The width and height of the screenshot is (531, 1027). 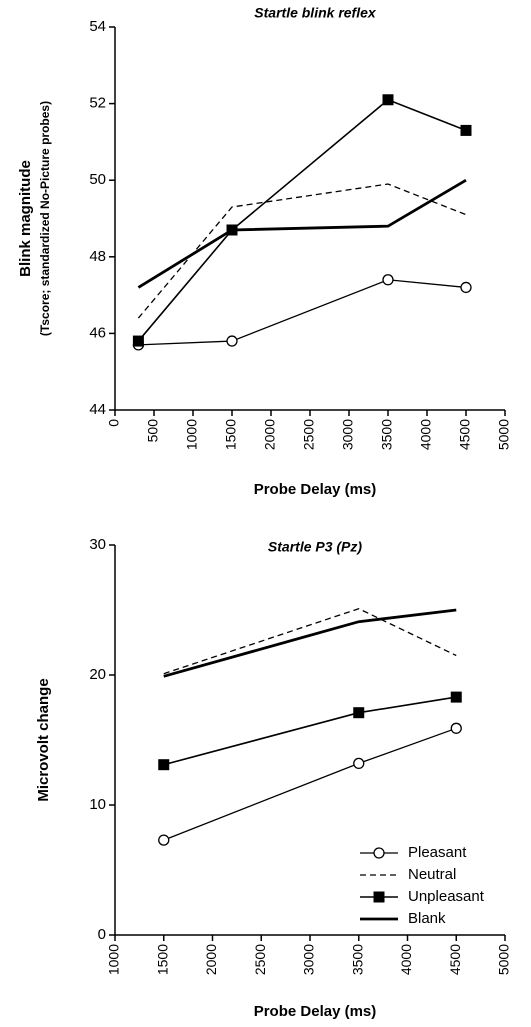 What do you see at coordinates (315, 547) in the screenshot?
I see `chart-title: Startle P3 (Pz)` at bounding box center [315, 547].